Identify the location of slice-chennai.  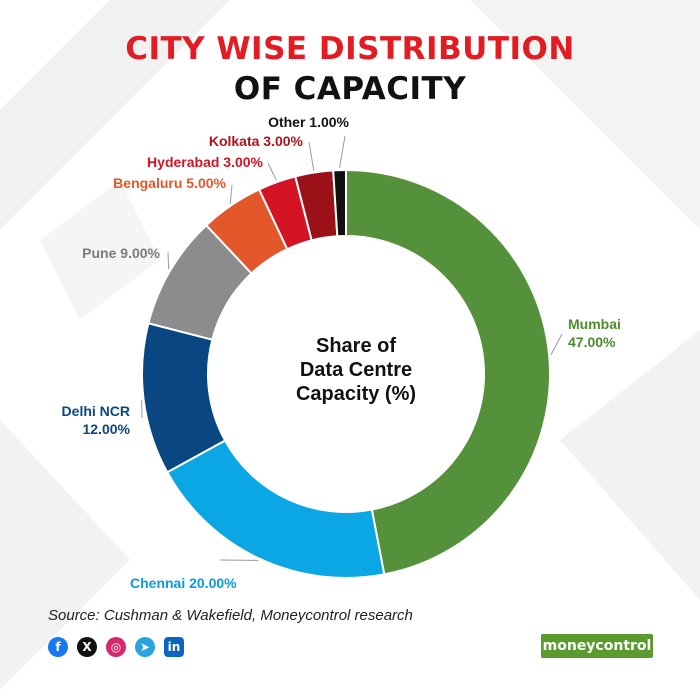
(275, 509).